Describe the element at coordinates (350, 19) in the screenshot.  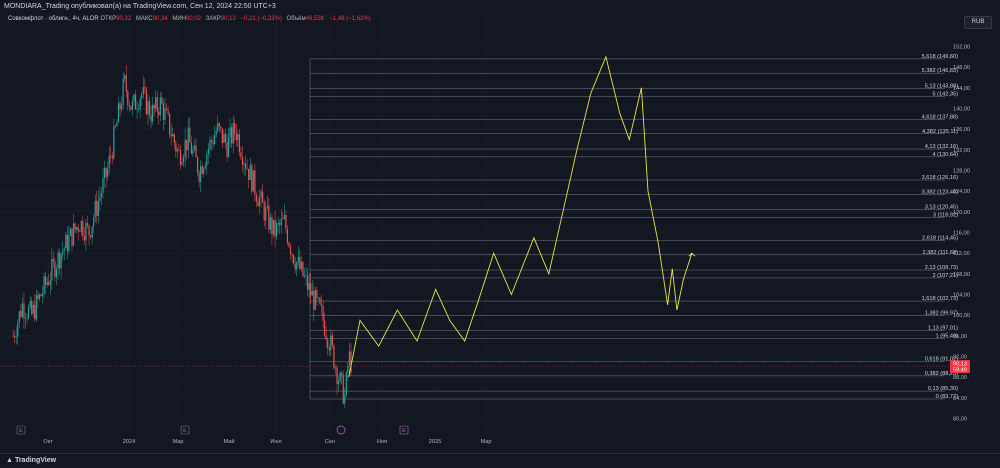
I see `volume-change: −1,48 (−1,62%)` at that location.